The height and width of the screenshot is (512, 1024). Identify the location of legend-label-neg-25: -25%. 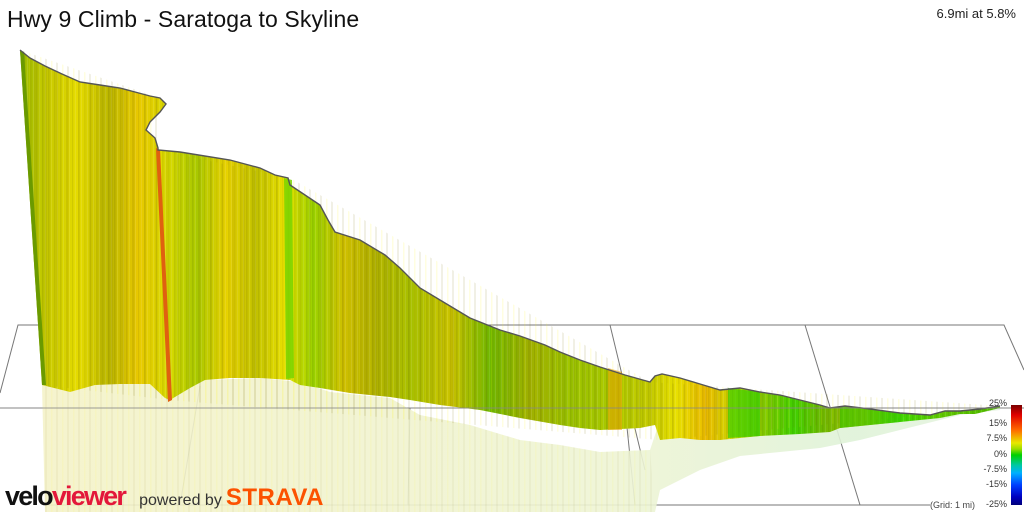
(996, 504).